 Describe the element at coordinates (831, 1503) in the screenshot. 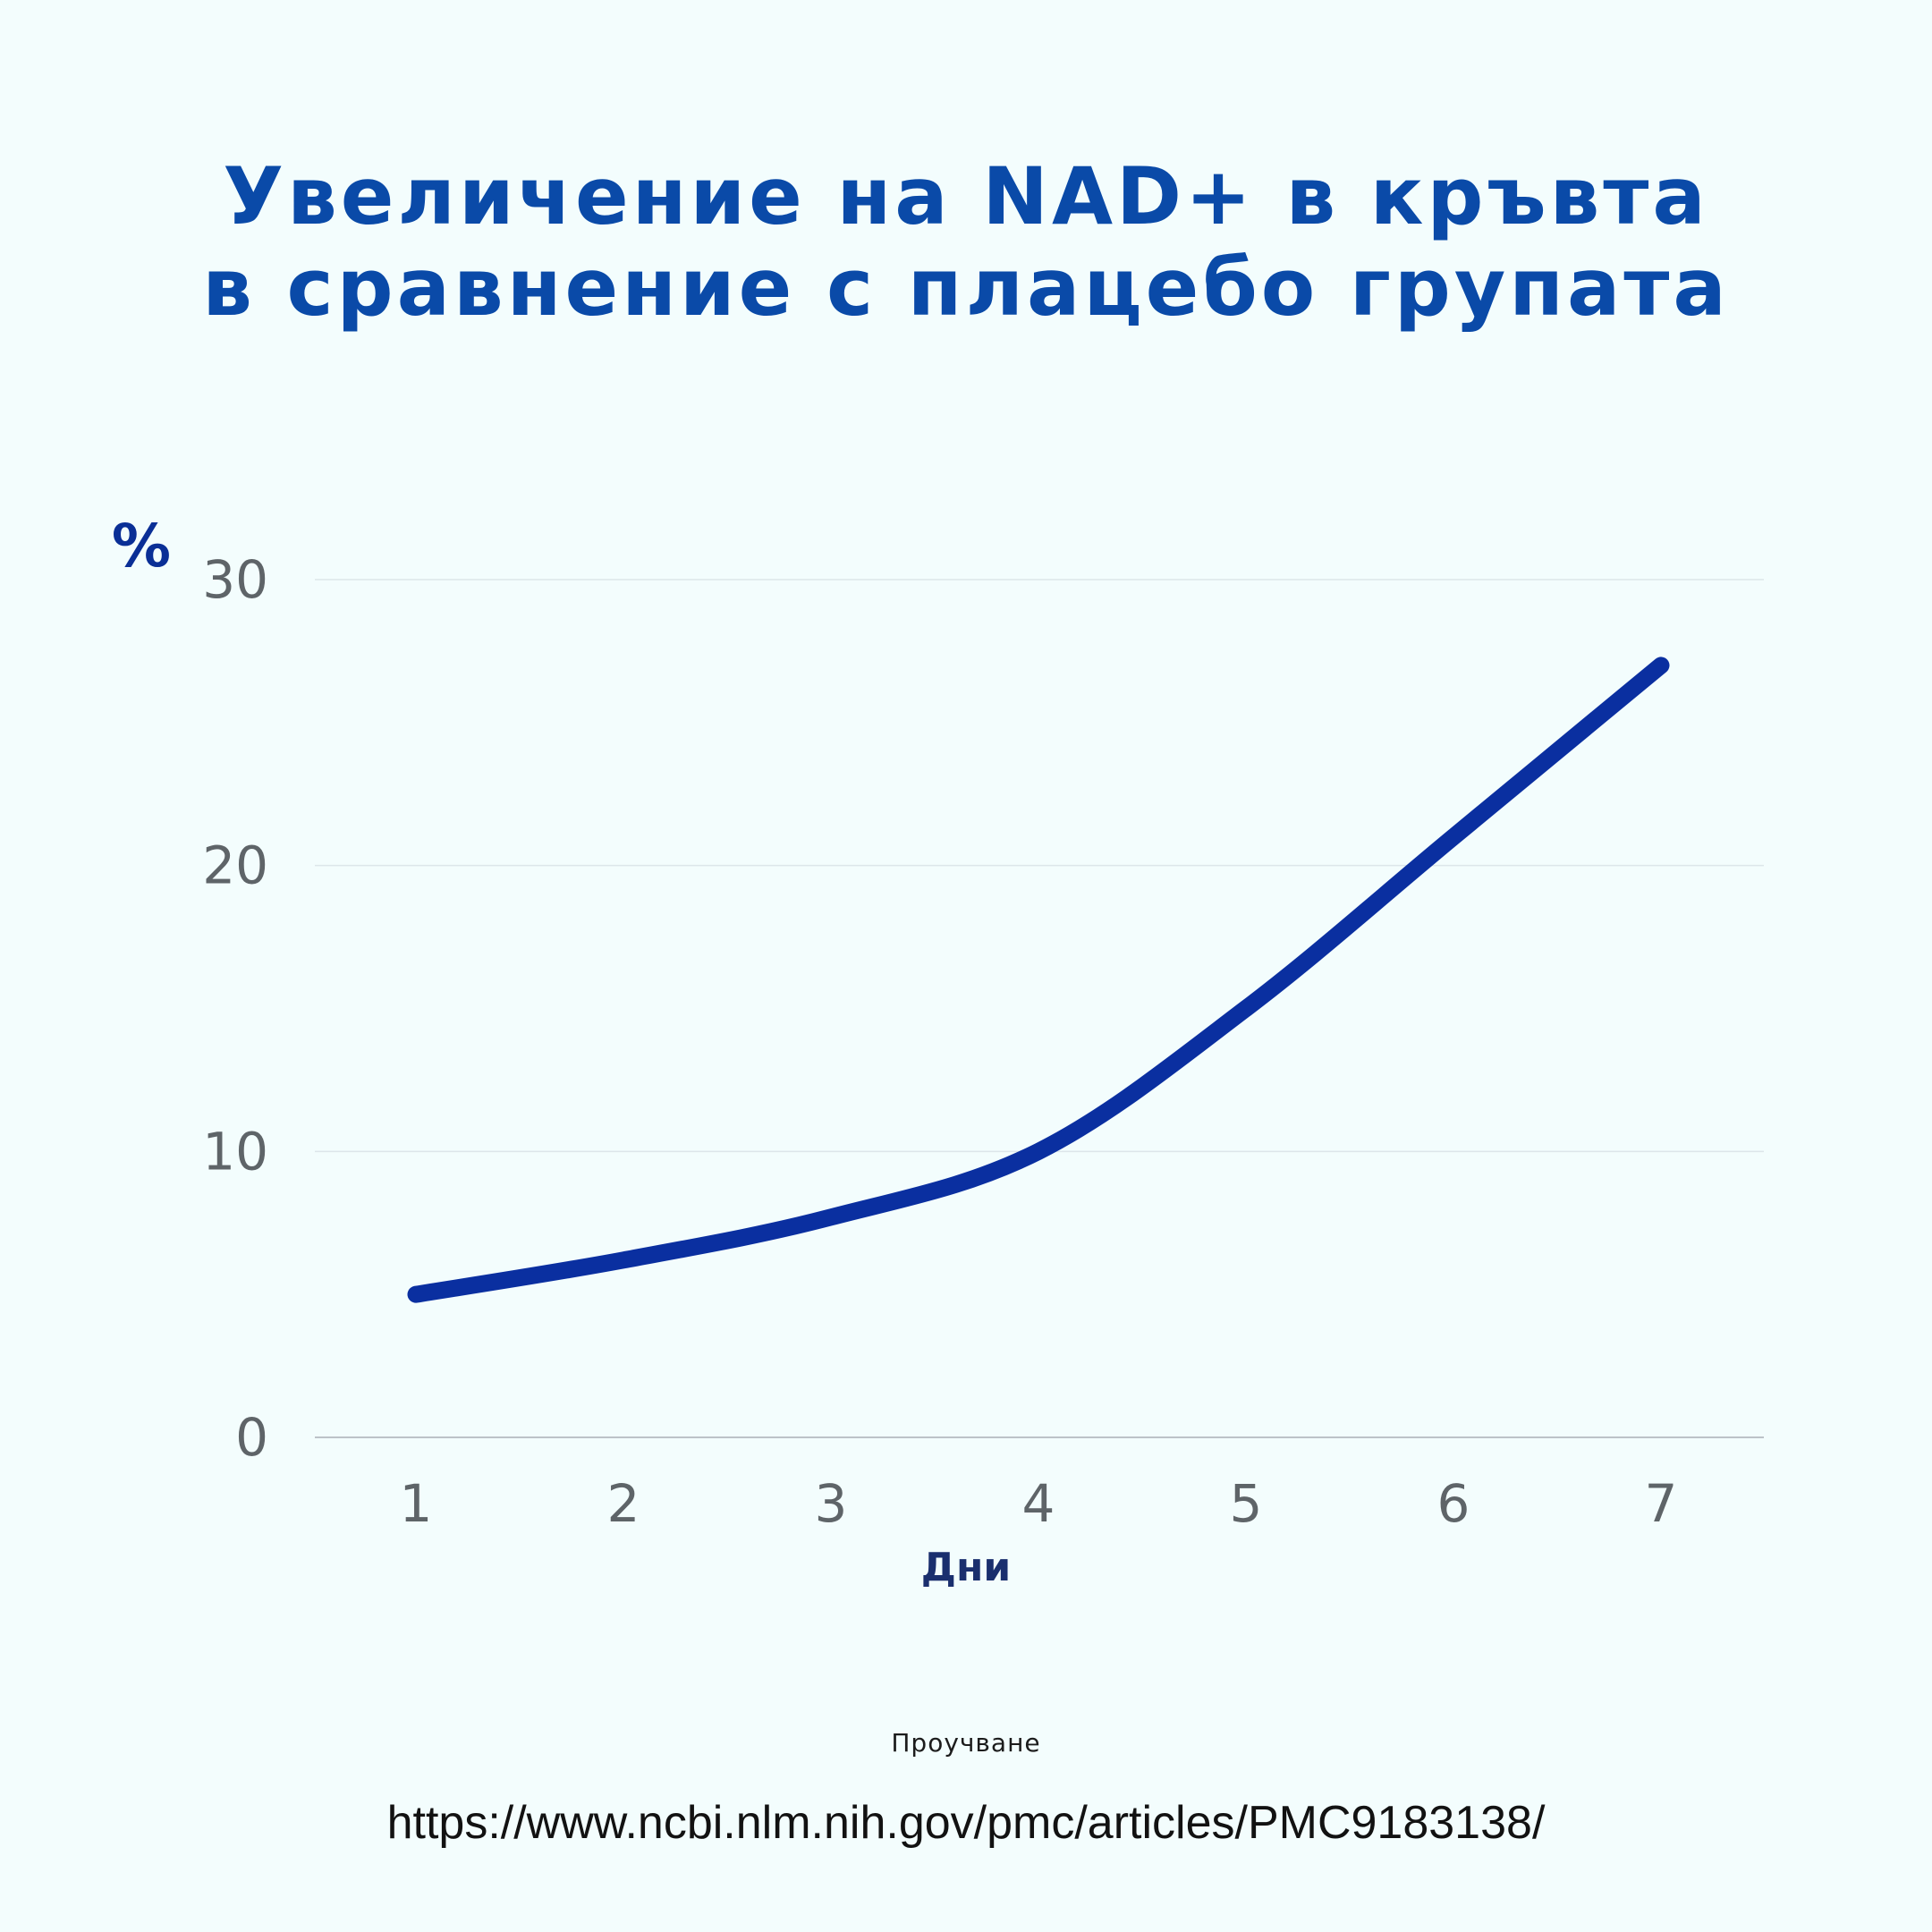

I see `x-tick-label: 3` at that location.